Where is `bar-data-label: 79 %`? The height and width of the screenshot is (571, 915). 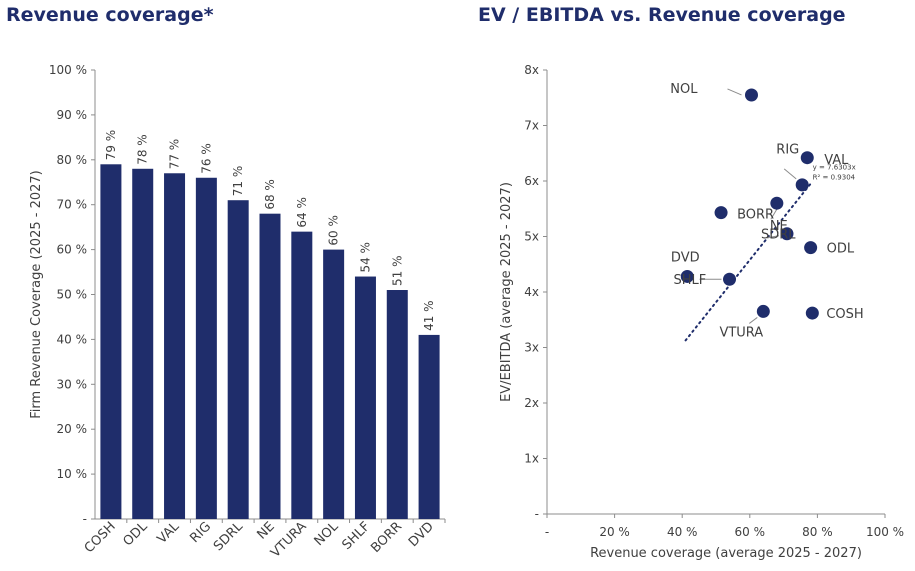
bar-data-label: 79 % is located at coordinates (111, 145).